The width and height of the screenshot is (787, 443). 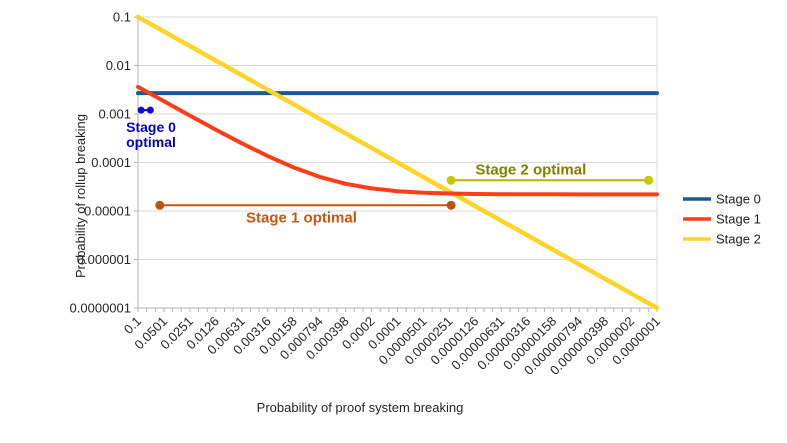 What do you see at coordinates (100, 308) in the screenshot?
I see `y-tick-label: 0.0000001` at bounding box center [100, 308].